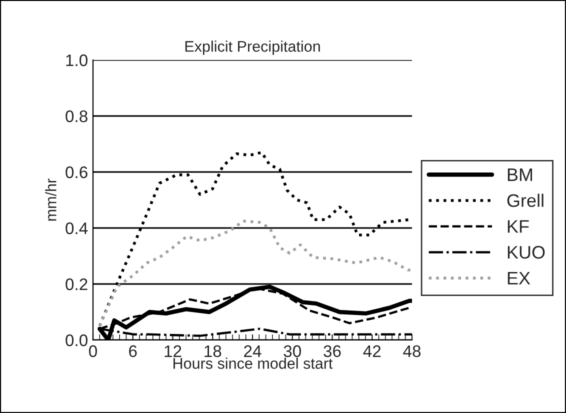  What do you see at coordinates (133, 351) in the screenshot?
I see `x-tick-label: 6` at bounding box center [133, 351].